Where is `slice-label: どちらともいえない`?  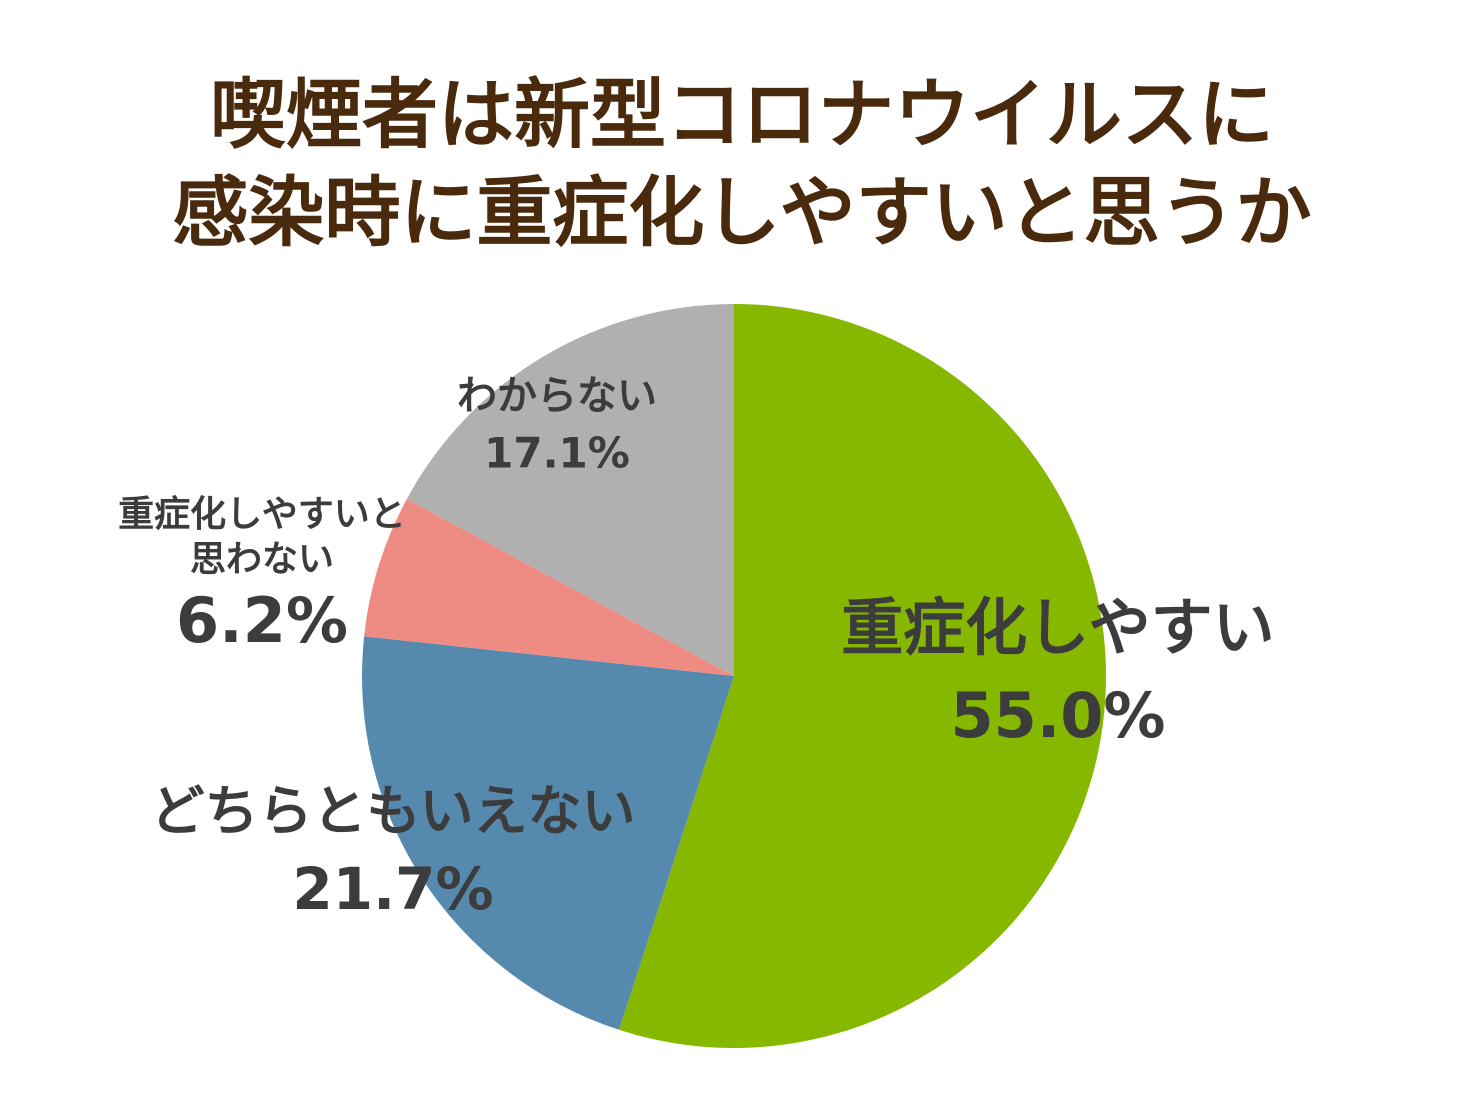 slice-label: どちらともいえない is located at coordinates (393, 811).